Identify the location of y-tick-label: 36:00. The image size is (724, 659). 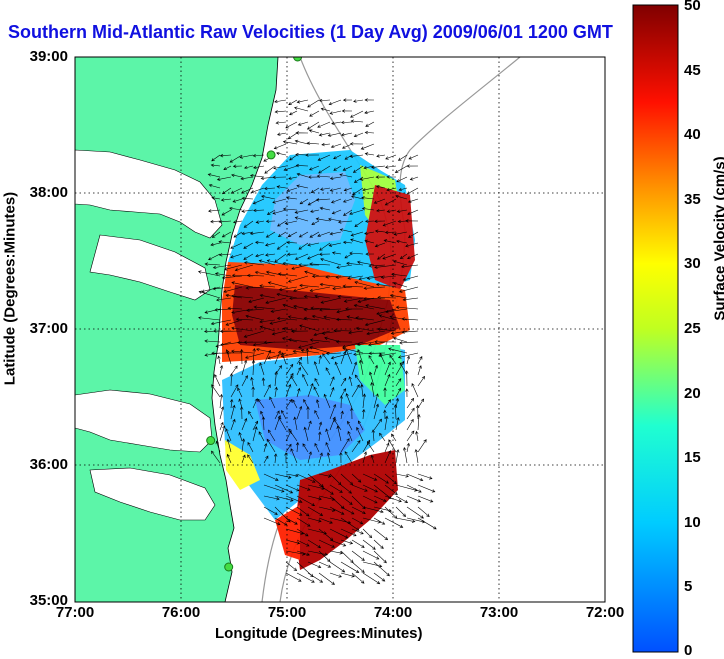
(48, 464).